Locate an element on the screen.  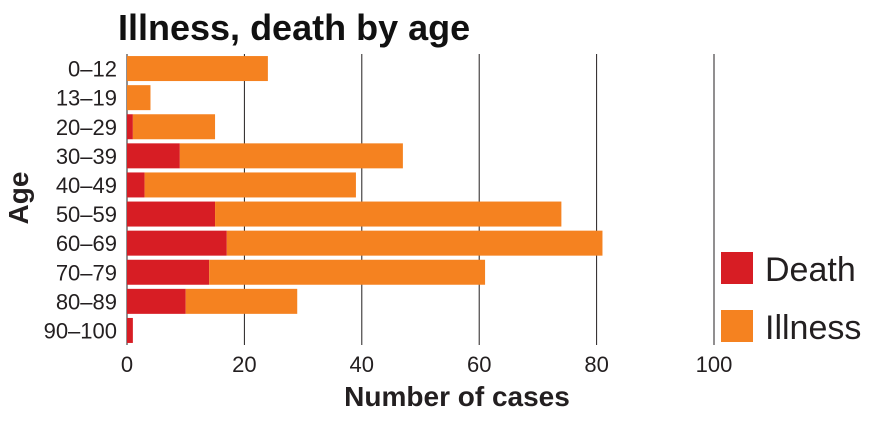
x-axis-title: Number of cases is located at coordinates (457, 396).